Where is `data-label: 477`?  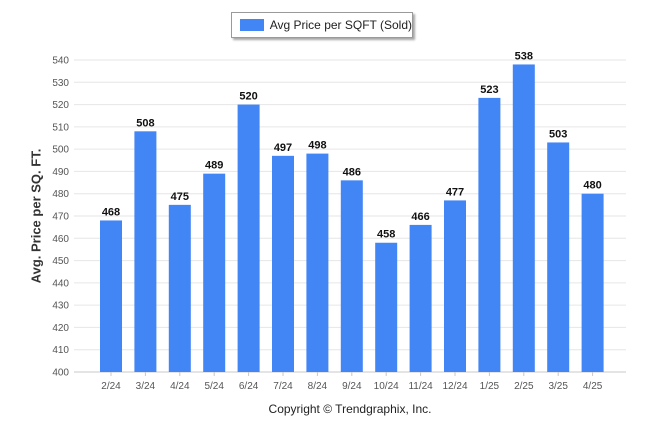 data-label: 477 is located at coordinates (455, 192).